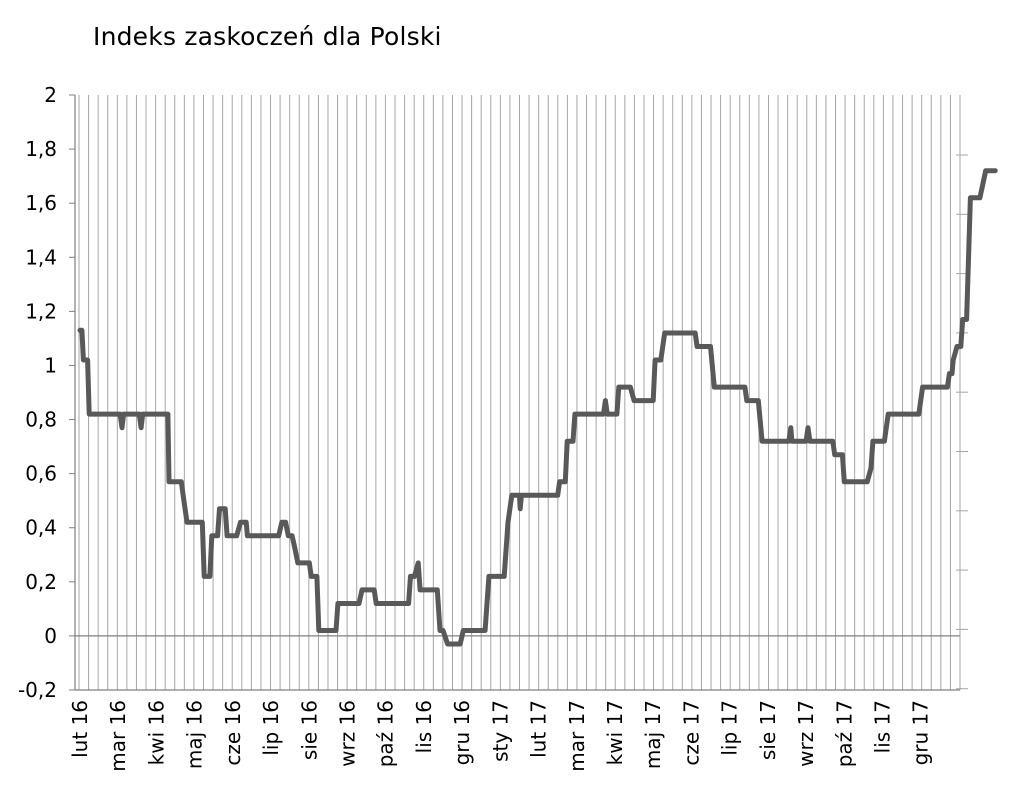 The width and height of the screenshot is (1023, 793). What do you see at coordinates (962, 422) in the screenshot?
I see `right-axis-ticks` at bounding box center [962, 422].